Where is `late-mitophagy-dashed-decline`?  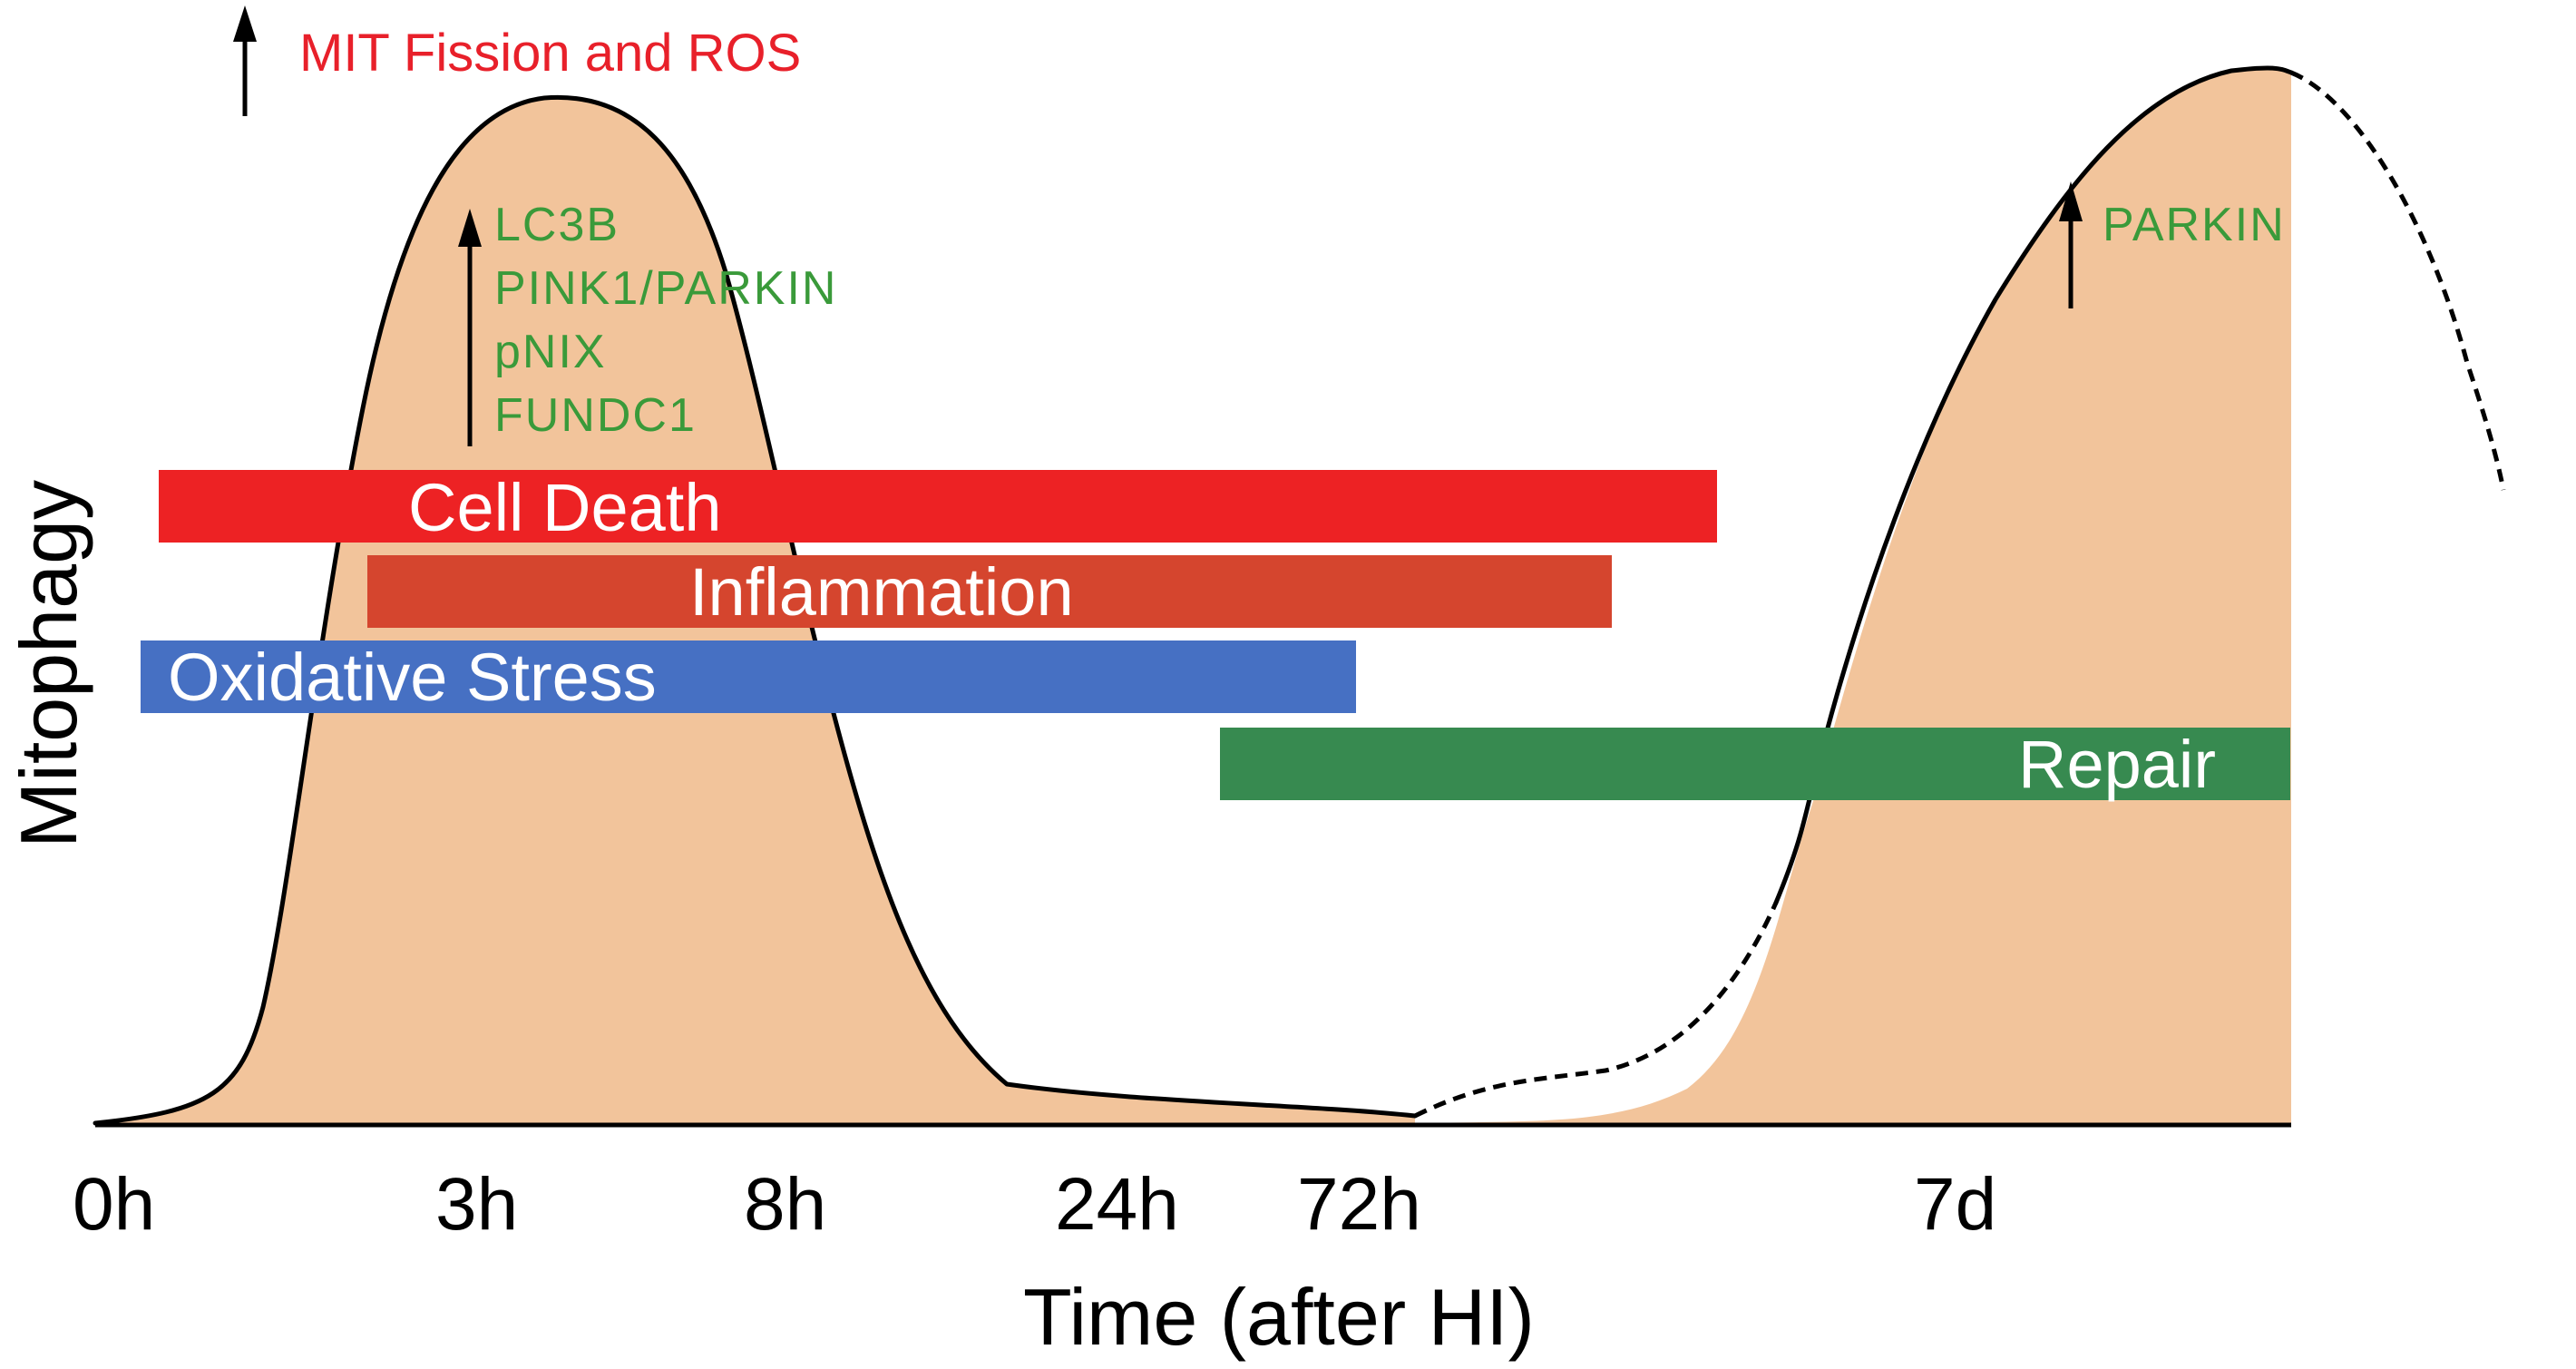
late-mitophagy-dashed-decline is located at coordinates (2398, 280).